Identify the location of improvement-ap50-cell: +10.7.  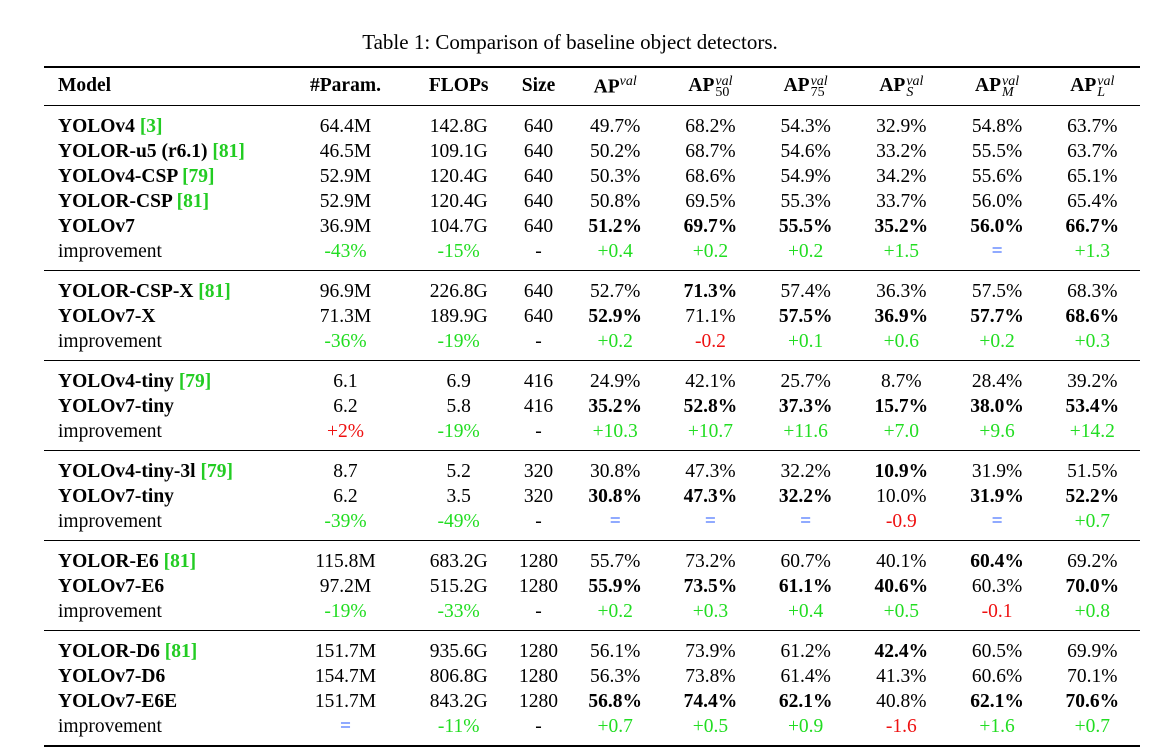
(710, 431).